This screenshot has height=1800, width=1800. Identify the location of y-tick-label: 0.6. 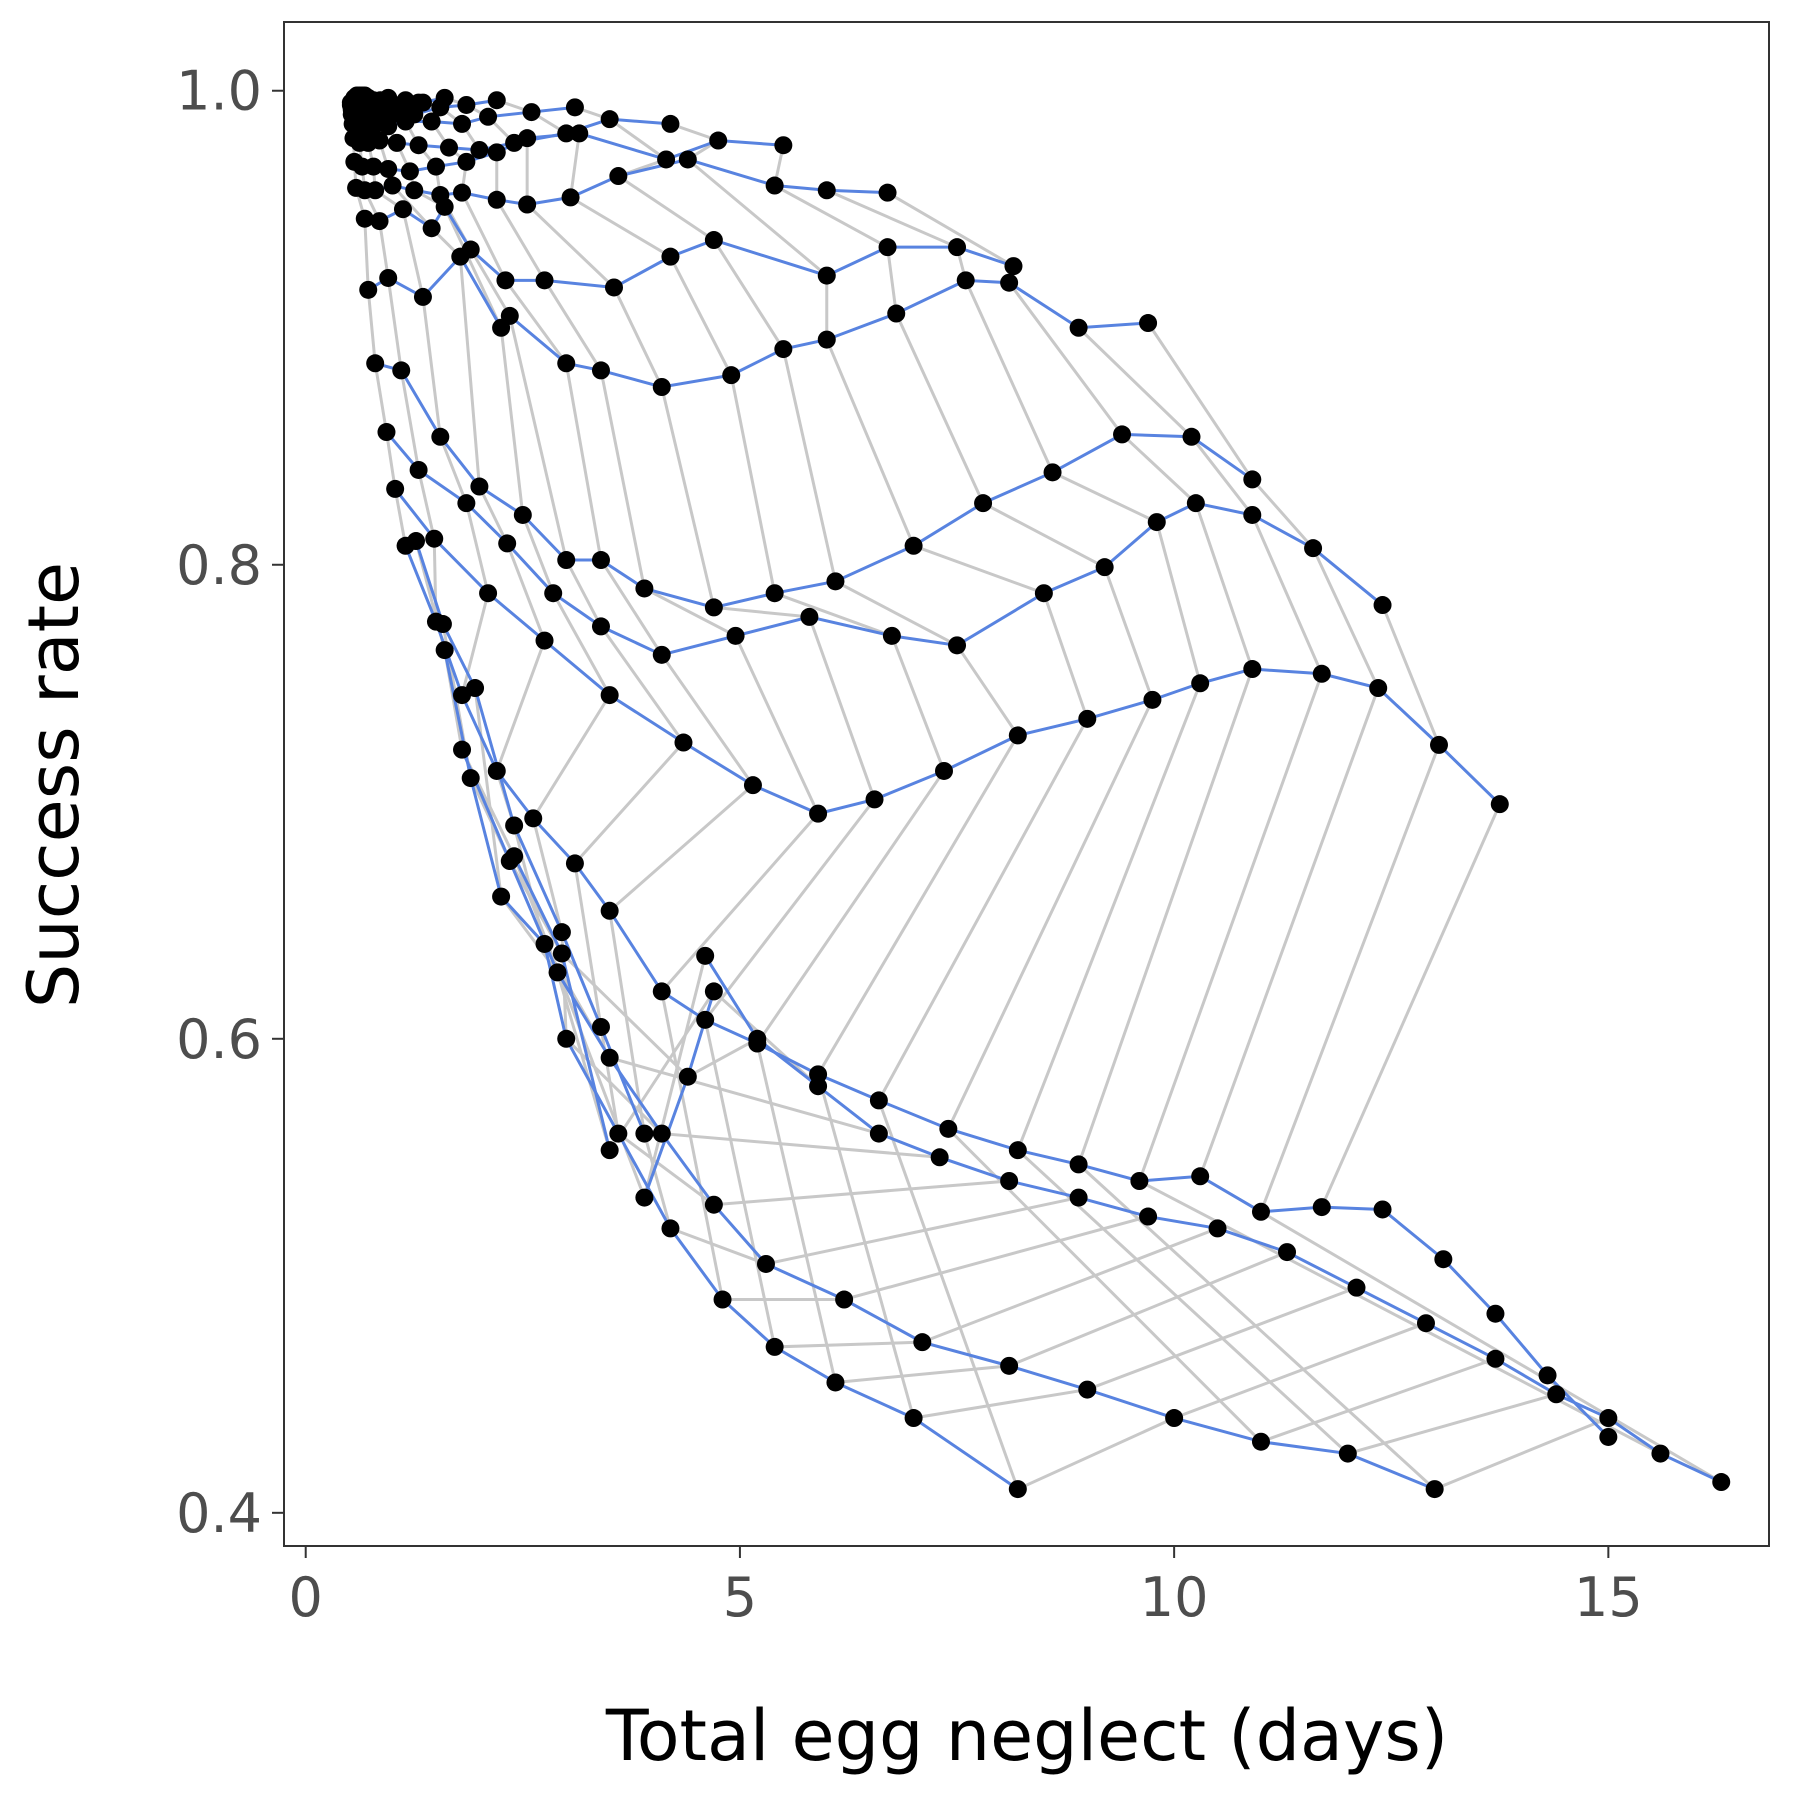
(219, 1039).